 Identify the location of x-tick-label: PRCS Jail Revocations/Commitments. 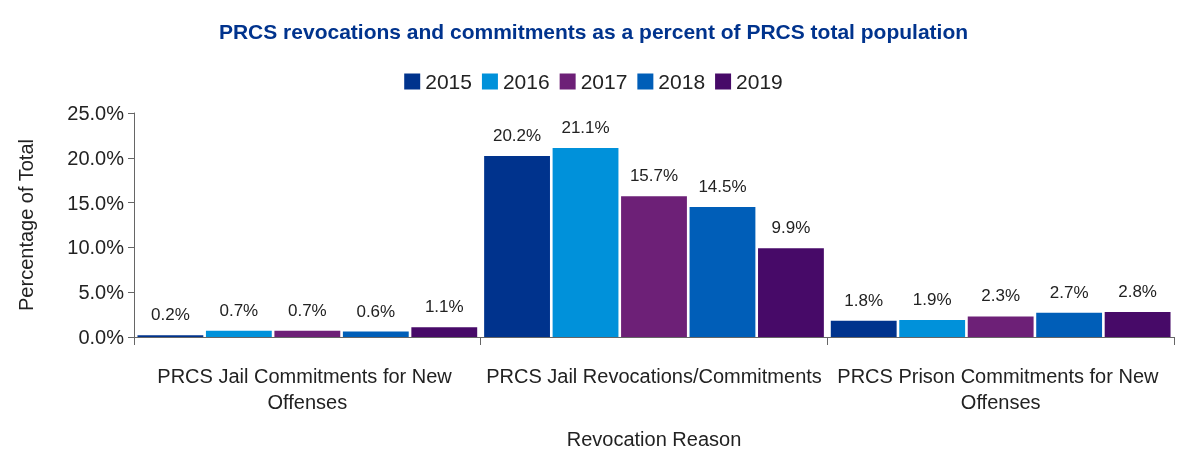
(654, 376).